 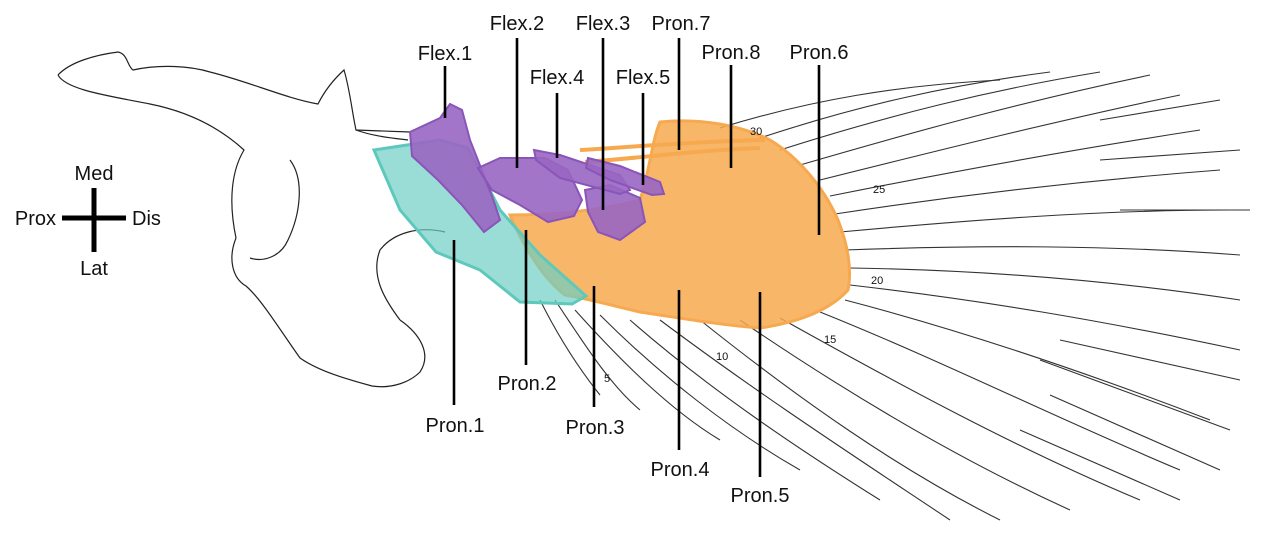 What do you see at coordinates (455, 426) in the screenshot?
I see `label-pron1: Pron.1` at bounding box center [455, 426].